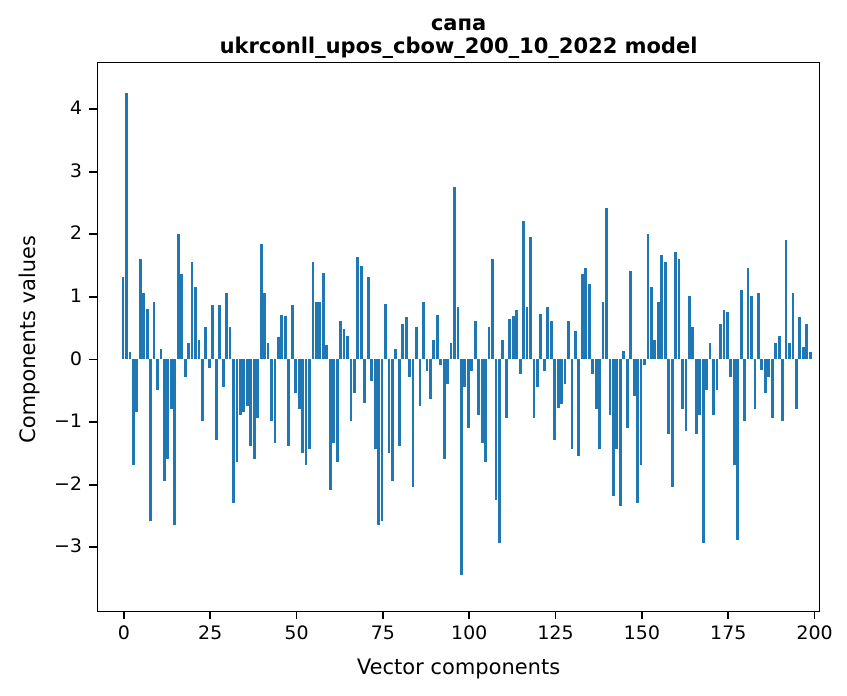 The height and width of the screenshot is (696, 847). I want to click on x-tick-label-75: 75, so click(382, 633).